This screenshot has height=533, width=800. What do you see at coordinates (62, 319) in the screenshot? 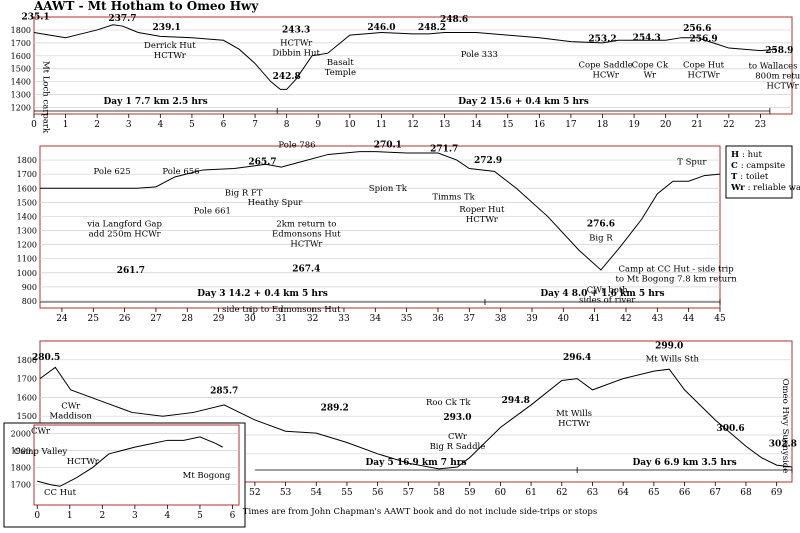
I see `x-tick-label: 24` at bounding box center [62, 319].